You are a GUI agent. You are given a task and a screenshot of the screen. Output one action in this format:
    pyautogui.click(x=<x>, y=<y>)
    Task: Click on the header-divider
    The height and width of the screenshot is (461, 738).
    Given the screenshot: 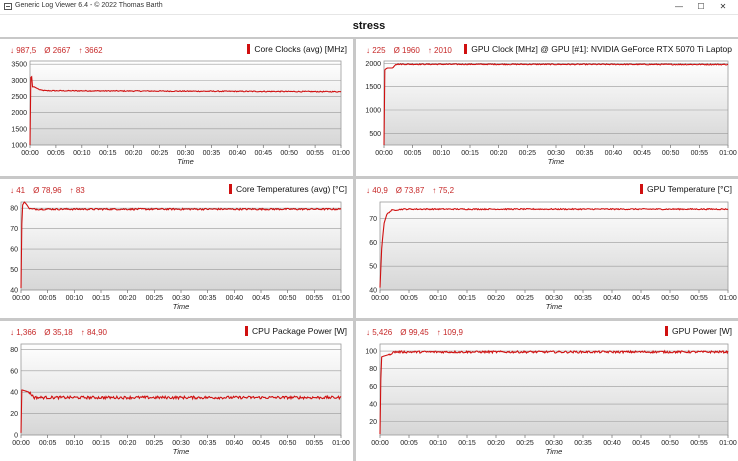 What is the action you would take?
    pyautogui.click(x=369, y=38)
    